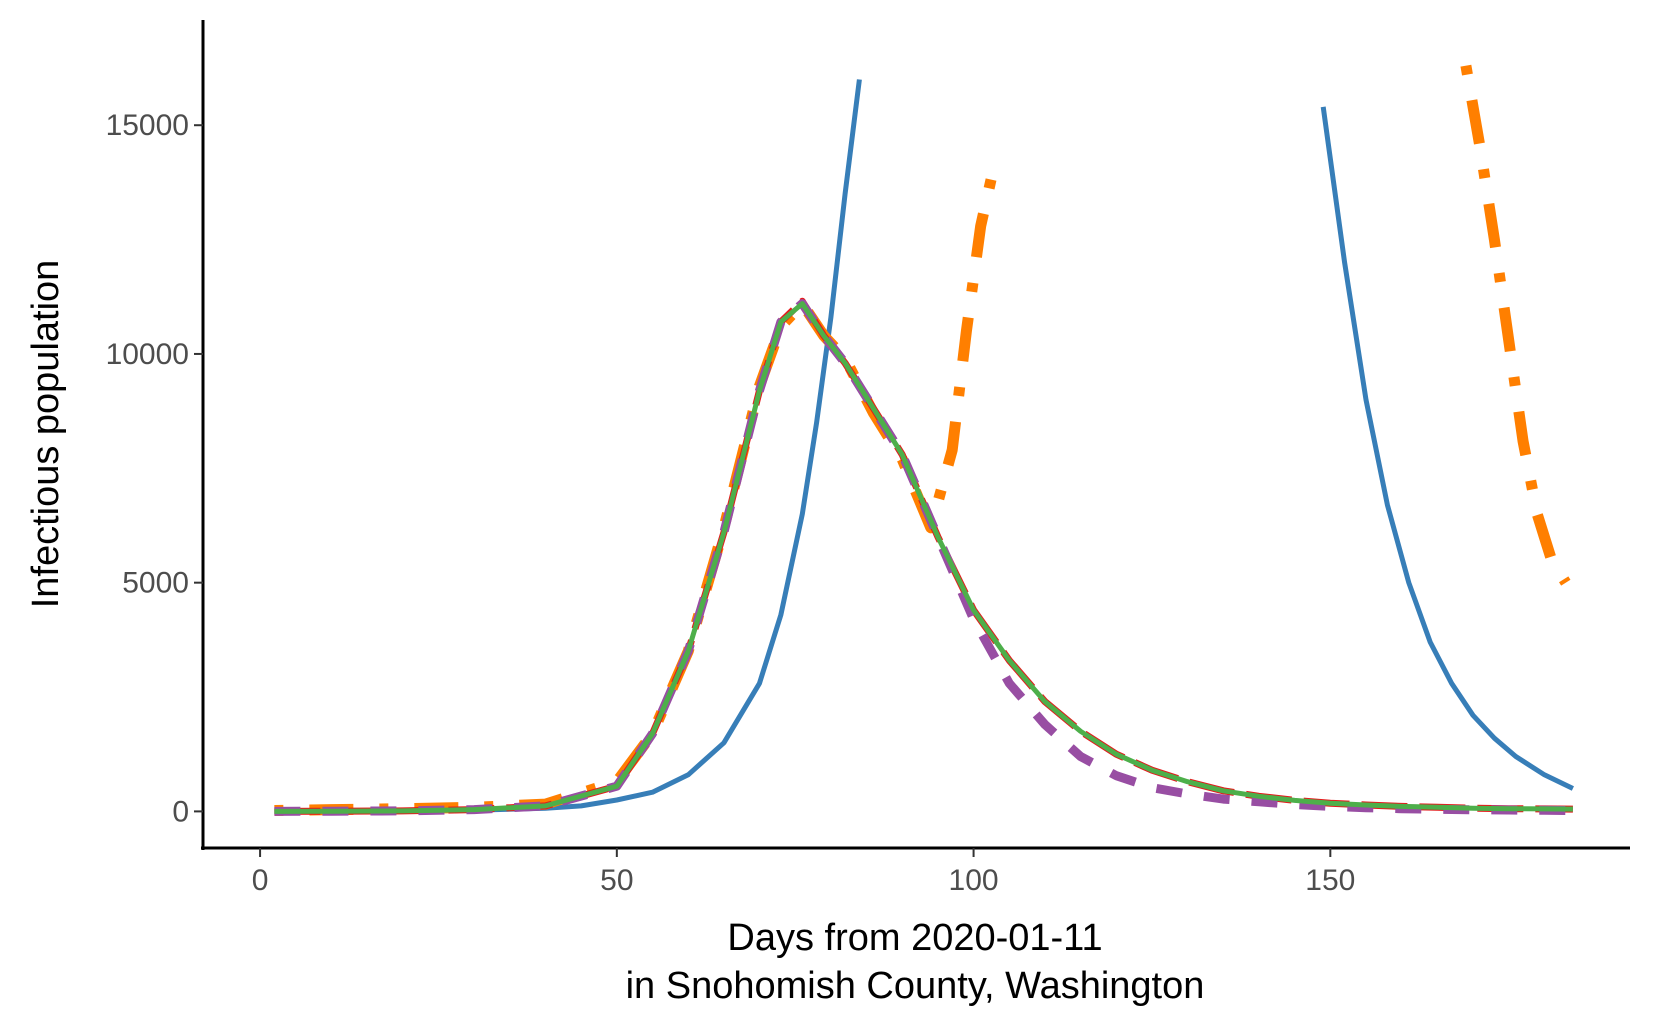  I want to click on x-axis-ticks: 0 50 100 150, so click(803, 872).